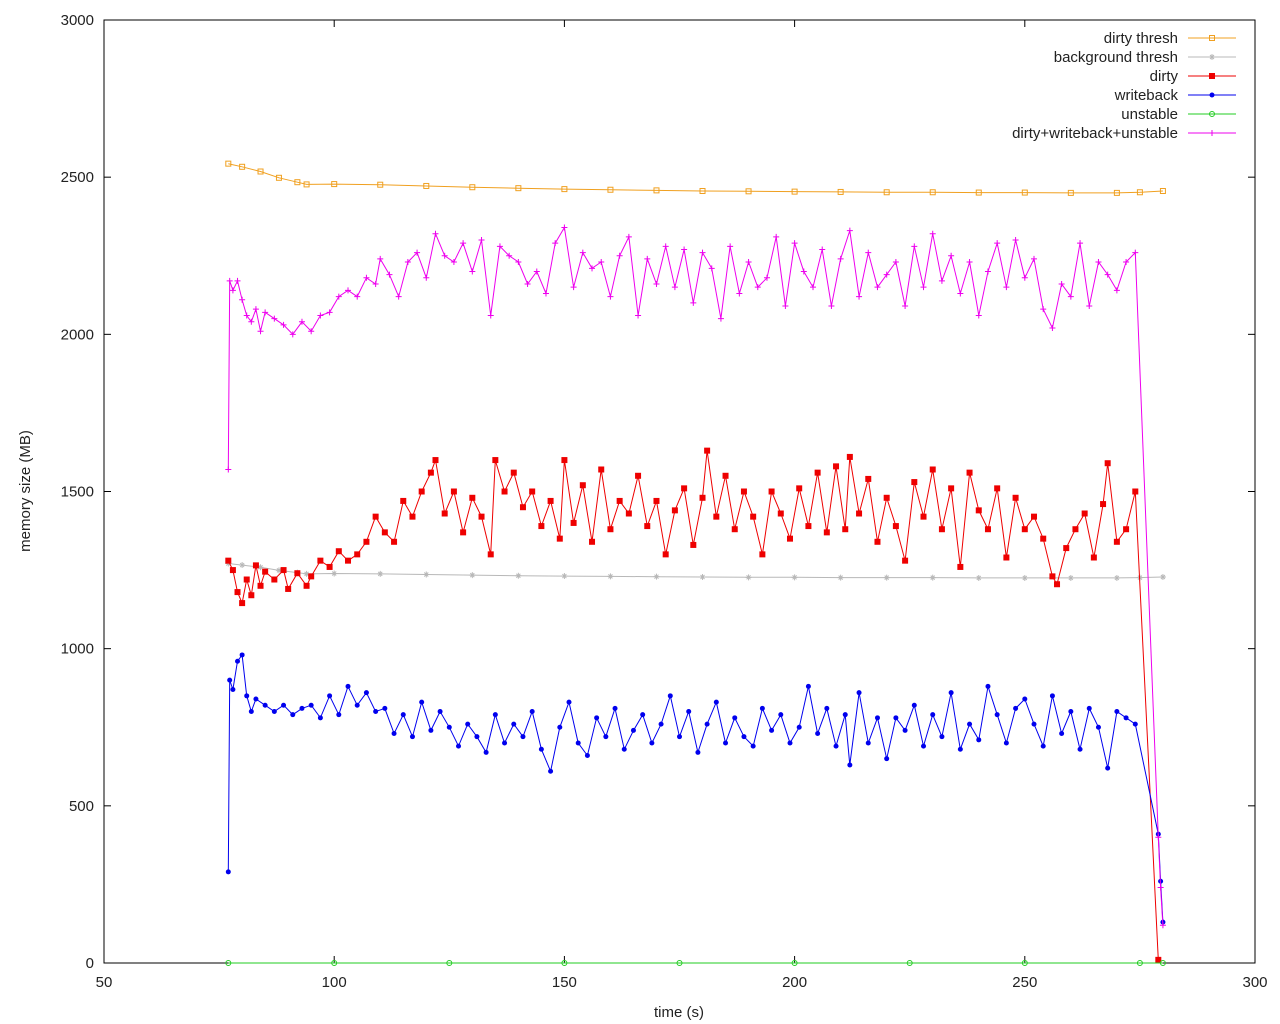  What do you see at coordinates (695, 178) in the screenshot?
I see `series-line` at bounding box center [695, 178].